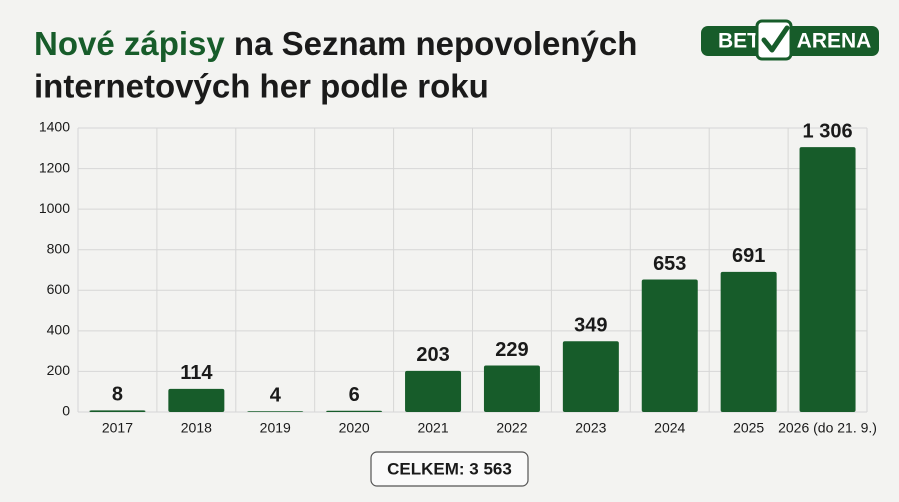 Image resolution: width=899 pixels, height=502 pixels. I want to click on value-label: 229, so click(511, 350).